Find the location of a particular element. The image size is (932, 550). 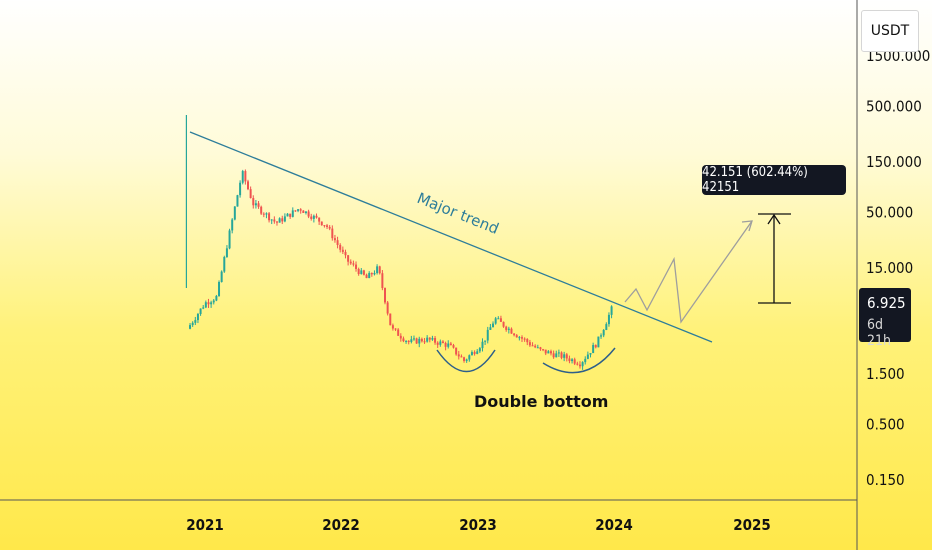

last-price-value: 6.925 is located at coordinates (886, 303).